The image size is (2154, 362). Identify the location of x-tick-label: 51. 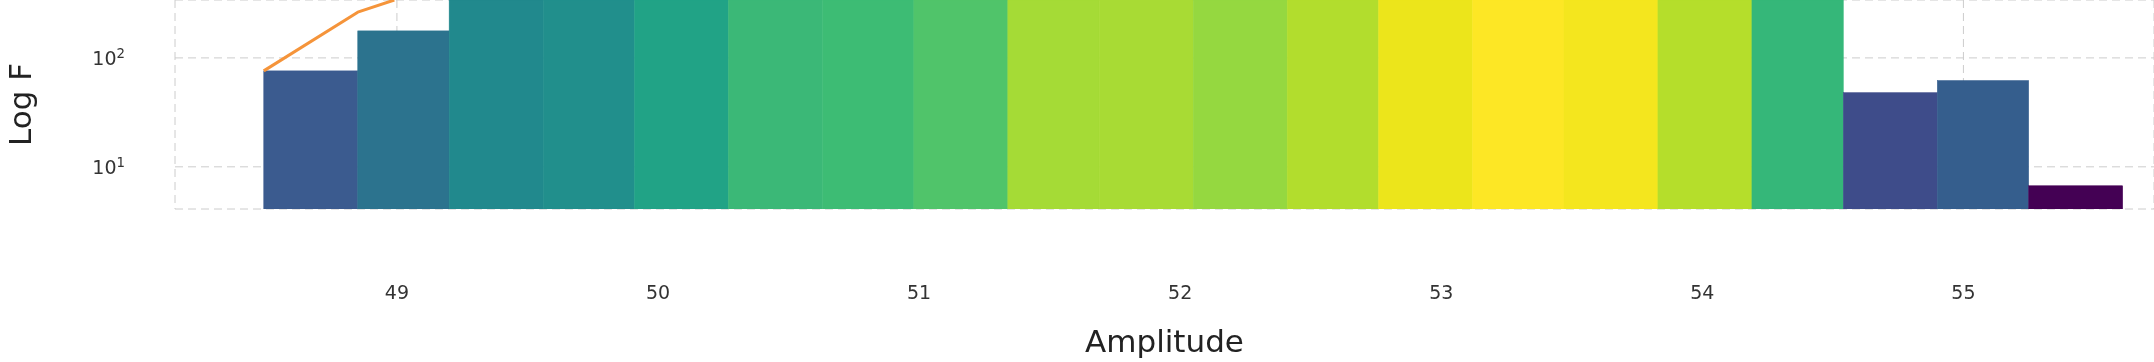
(919, 292).